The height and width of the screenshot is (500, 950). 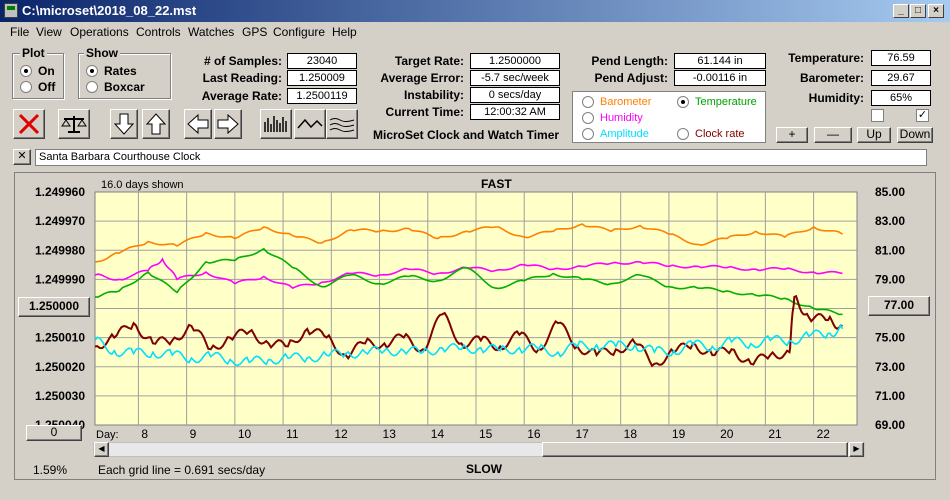 What do you see at coordinates (54, 433) in the screenshot?
I see `scroll-value-button: 0` at bounding box center [54, 433].